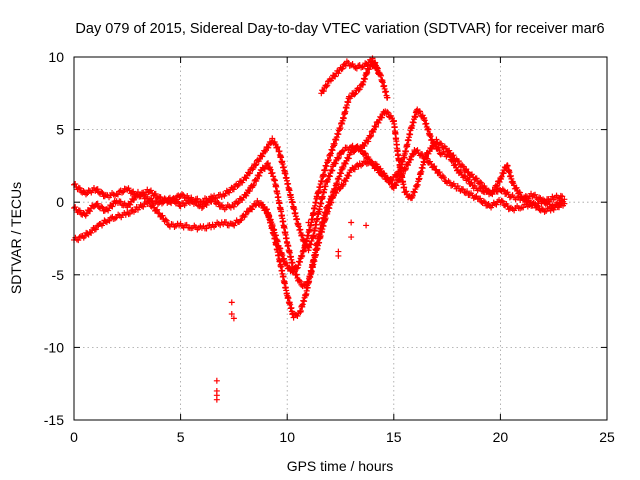 Image resolution: width=640 pixels, height=480 pixels. Describe the element at coordinates (181, 437) in the screenshot. I see `x-tick-label: 5` at that location.